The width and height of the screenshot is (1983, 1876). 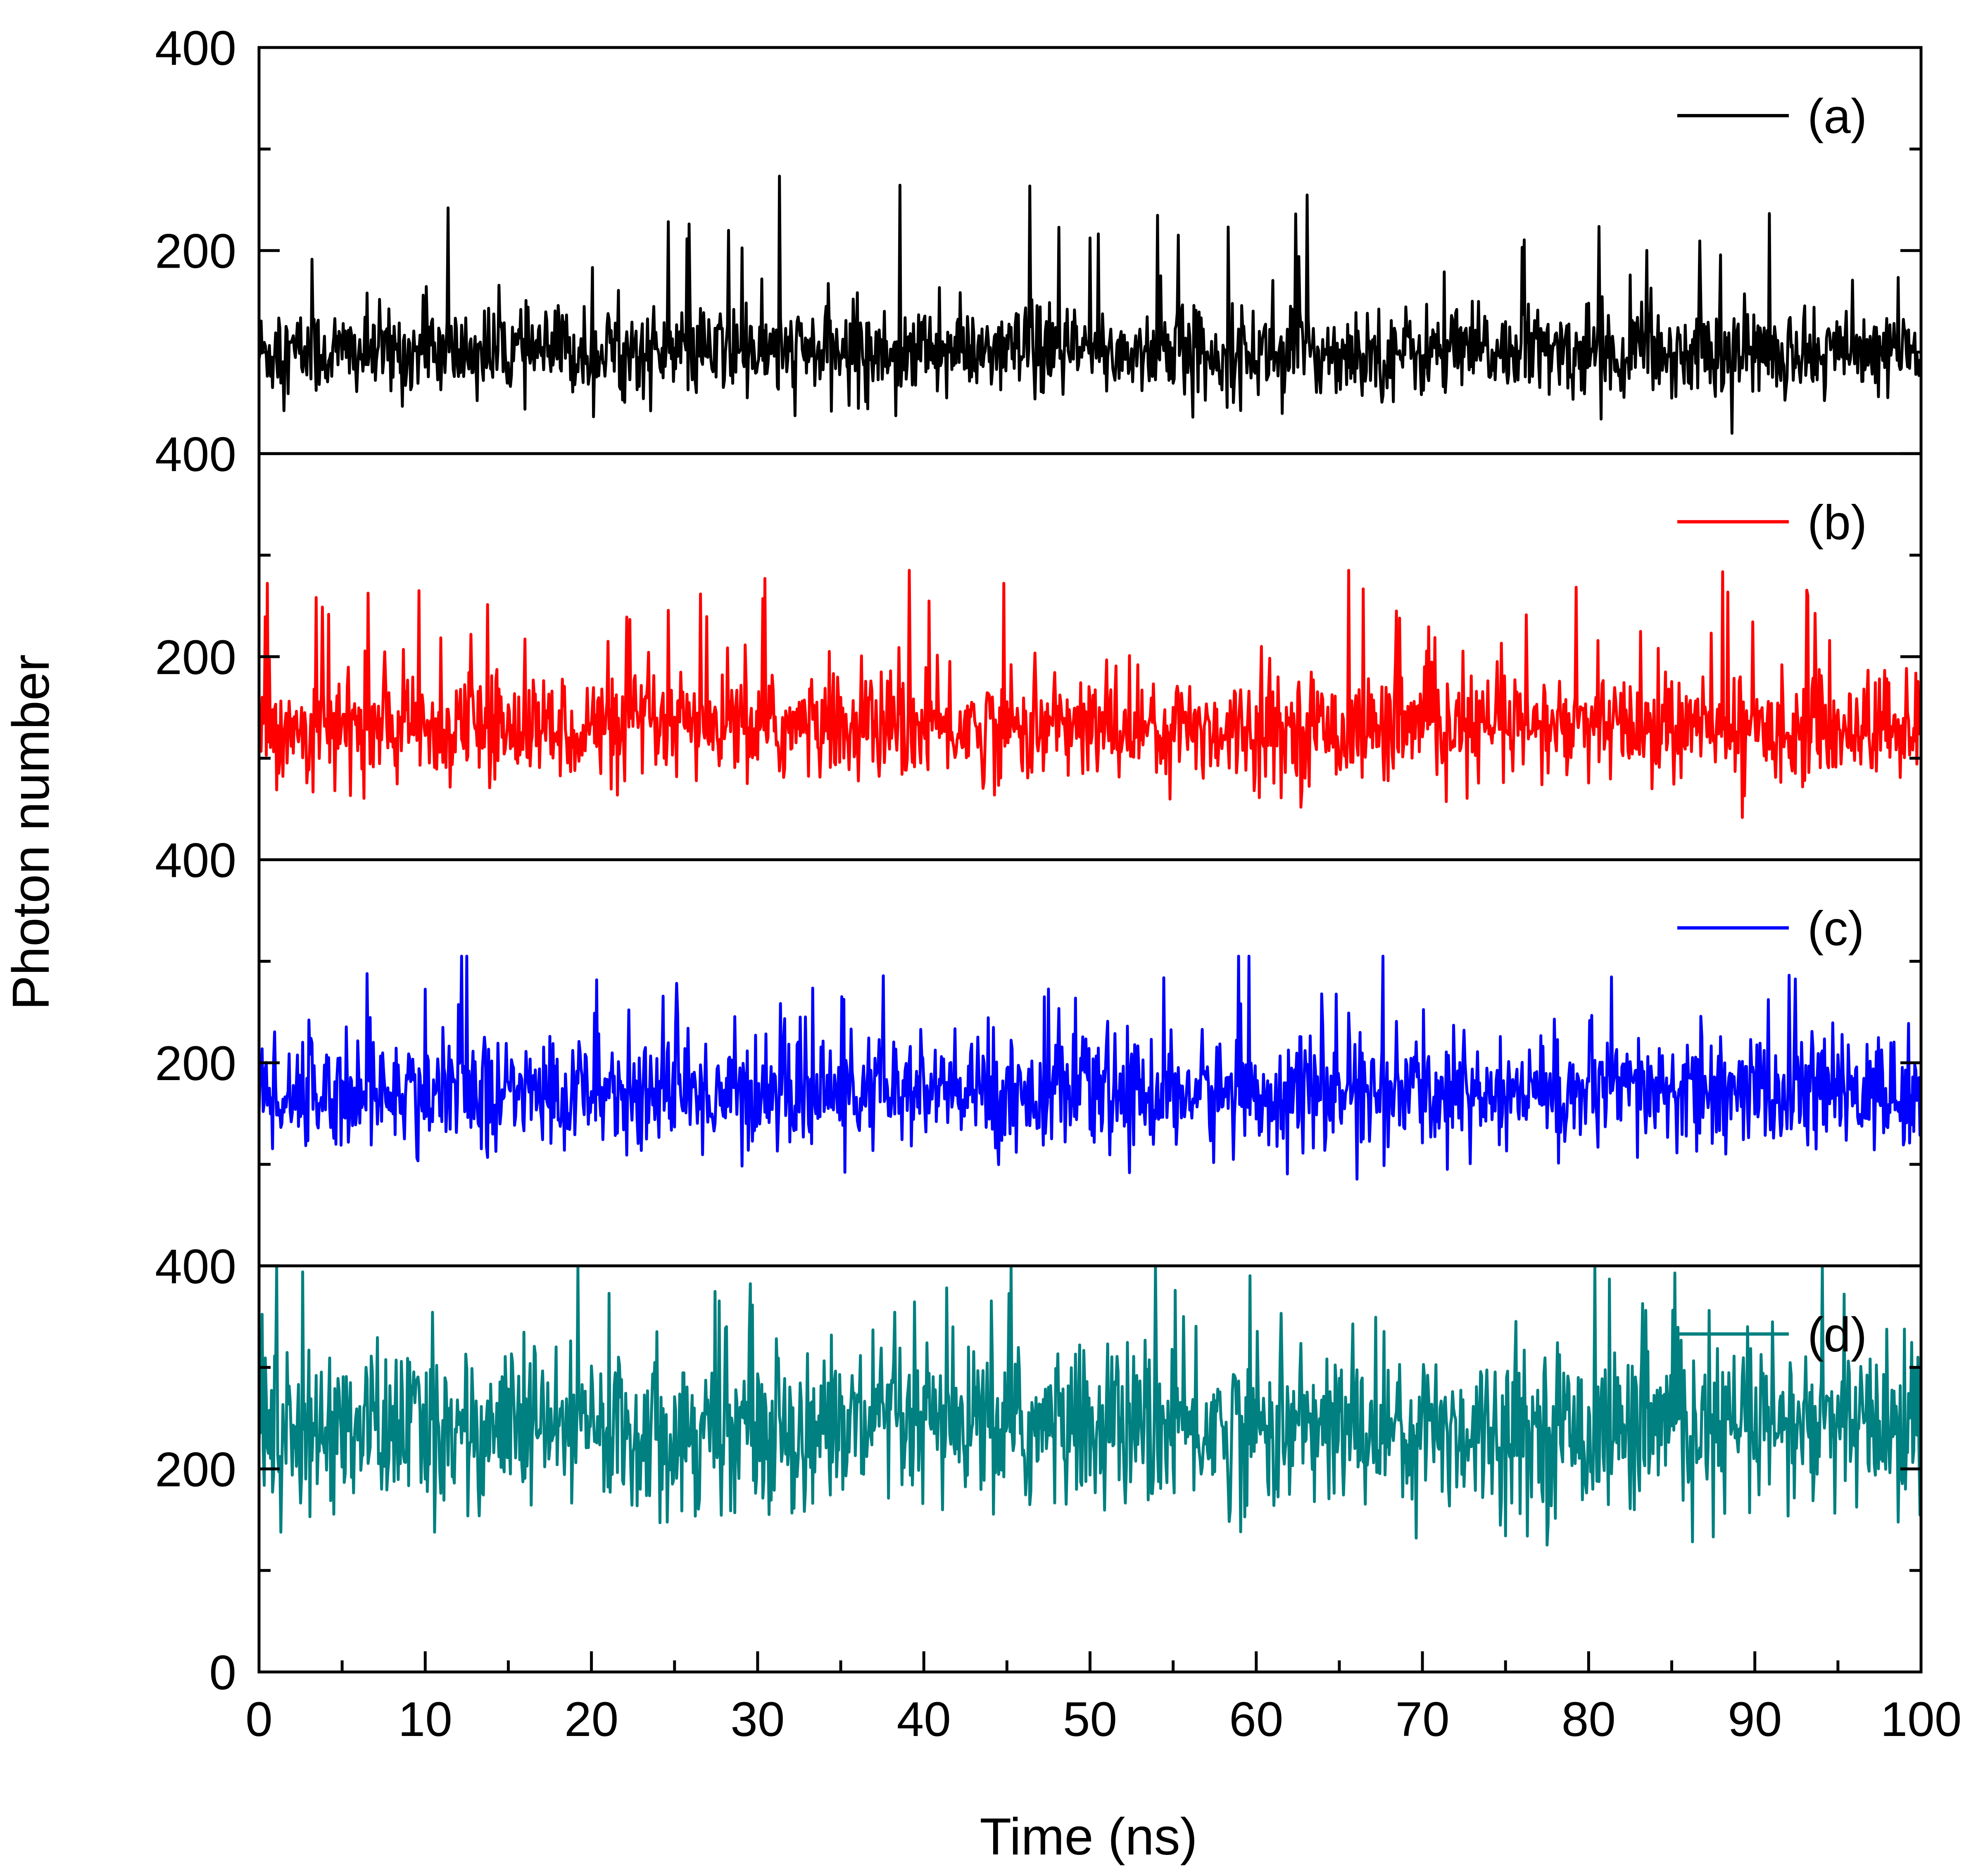 What do you see at coordinates (1837, 522) in the screenshot?
I see `legend-label-2: (b)` at bounding box center [1837, 522].